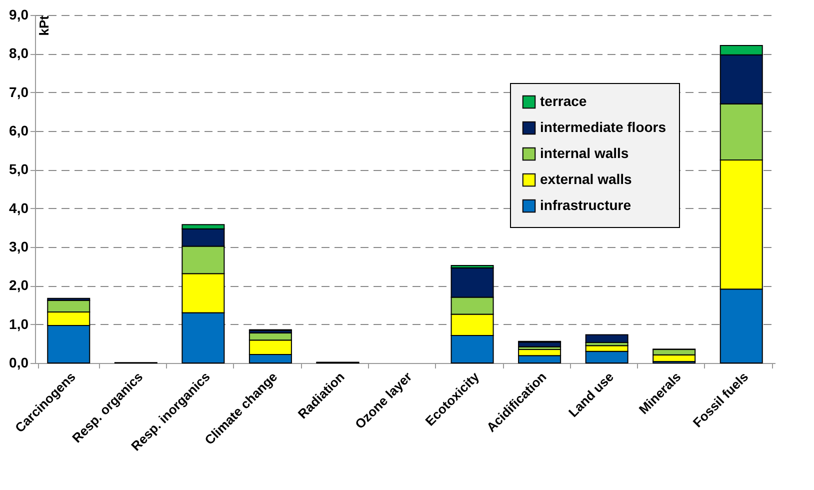 Image resolution: width=814 pixels, height=490 pixels. What do you see at coordinates (19, 92) in the screenshot?
I see `y-tick-label: 7,0` at bounding box center [19, 92].